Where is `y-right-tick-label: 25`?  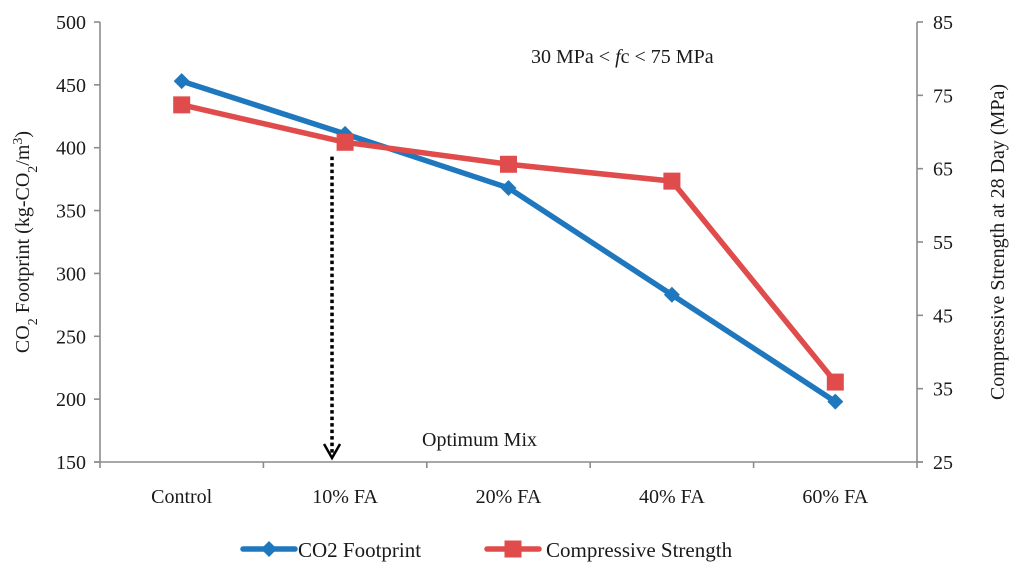
y-right-tick-label: 25 is located at coordinates (943, 463).